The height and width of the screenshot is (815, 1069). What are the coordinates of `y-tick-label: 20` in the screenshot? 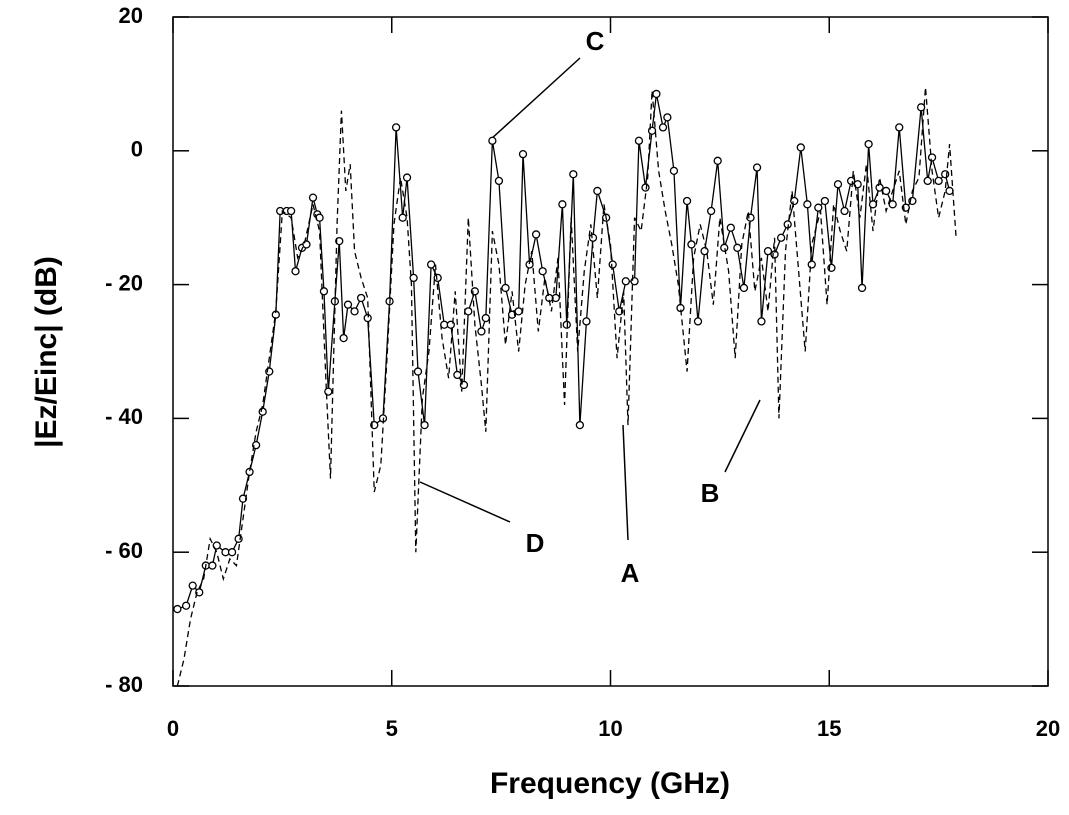 It's located at (131, 15).